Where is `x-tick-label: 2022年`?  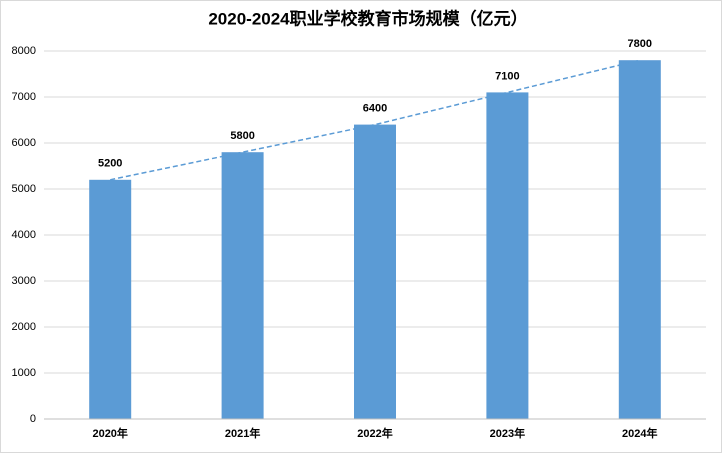 x-tick-label: 2022年 is located at coordinates (374, 433).